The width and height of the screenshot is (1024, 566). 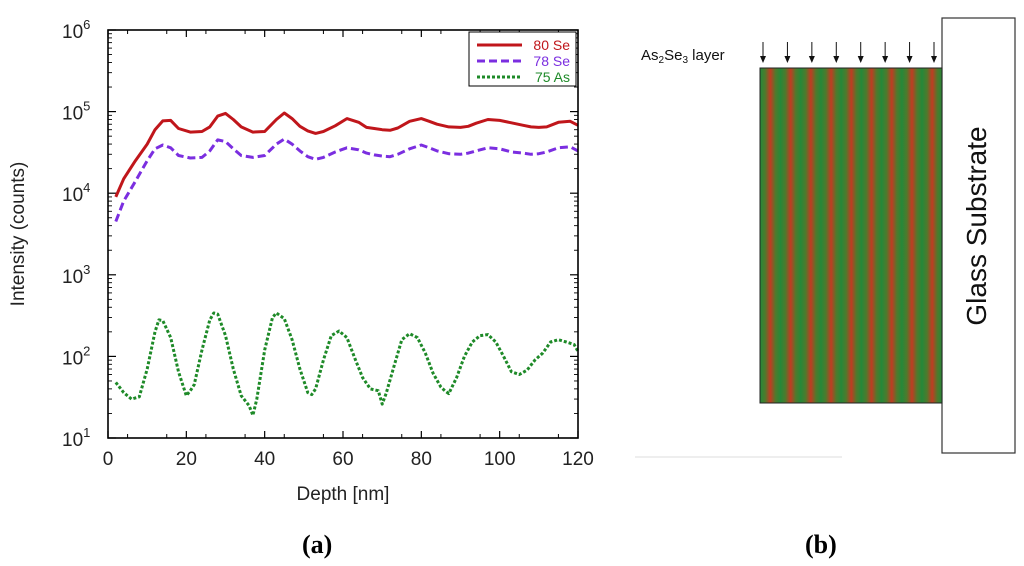 I want to click on substrate-label: Glass Substrate, so click(x=976, y=225).